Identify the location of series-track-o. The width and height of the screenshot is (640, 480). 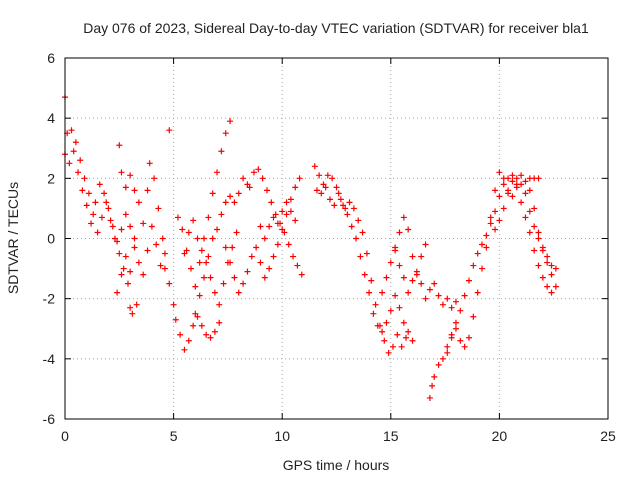
(425, 279).